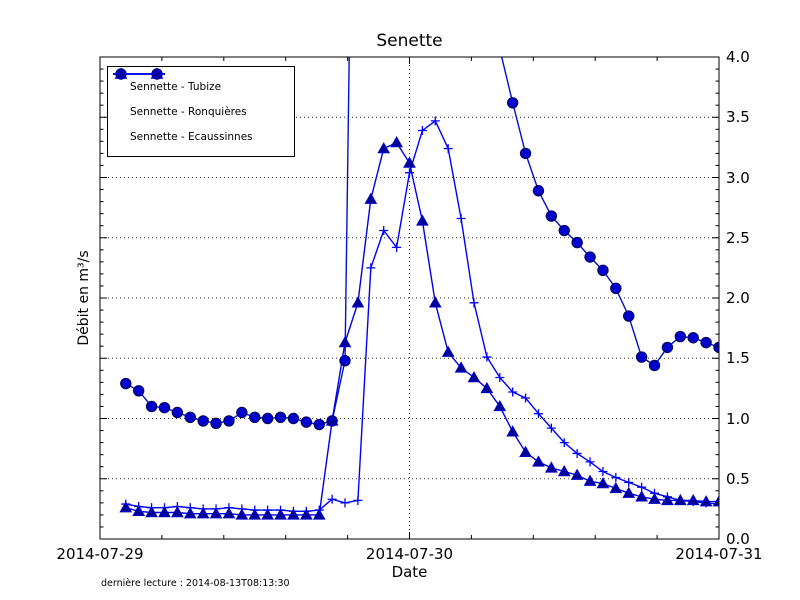  Describe the element at coordinates (139, 73) in the screenshot. I see `triangle-legend-sample` at that location.